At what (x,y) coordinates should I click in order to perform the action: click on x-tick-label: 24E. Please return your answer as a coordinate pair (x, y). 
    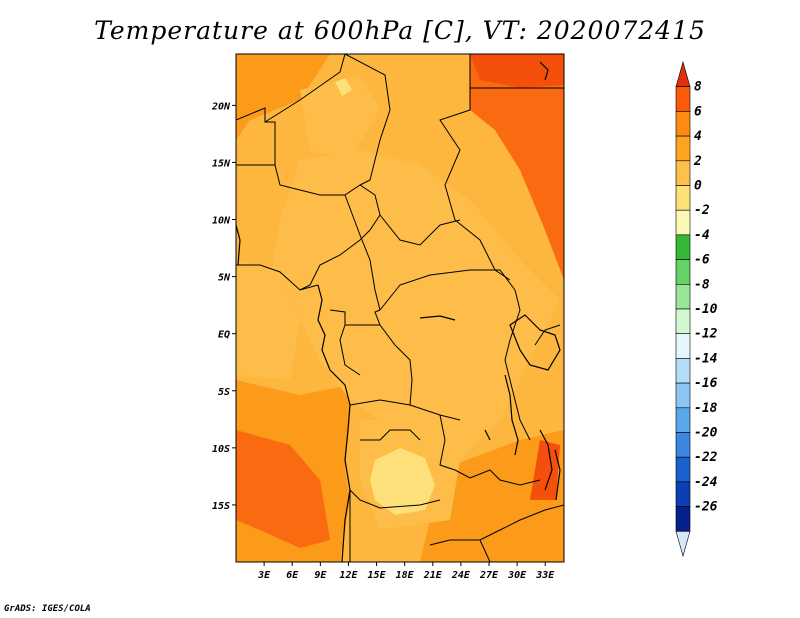
    Looking at the image, I should click on (461, 575).